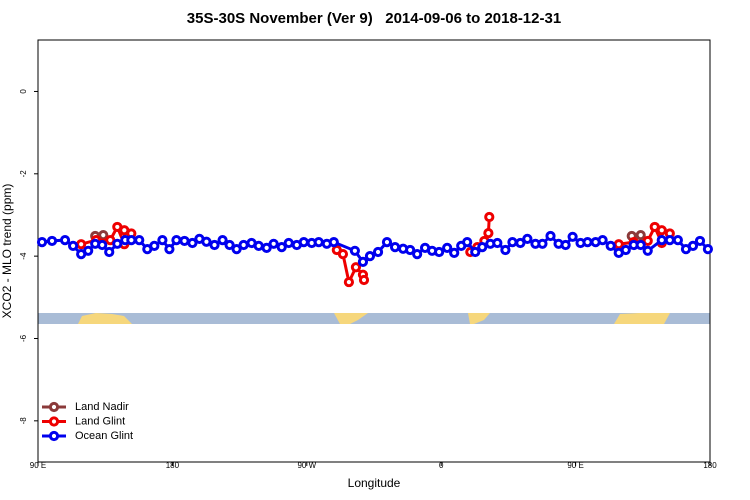  I want to click on y-axis-label: XCO2 - MLO trend (ppm), so click(7, 251).